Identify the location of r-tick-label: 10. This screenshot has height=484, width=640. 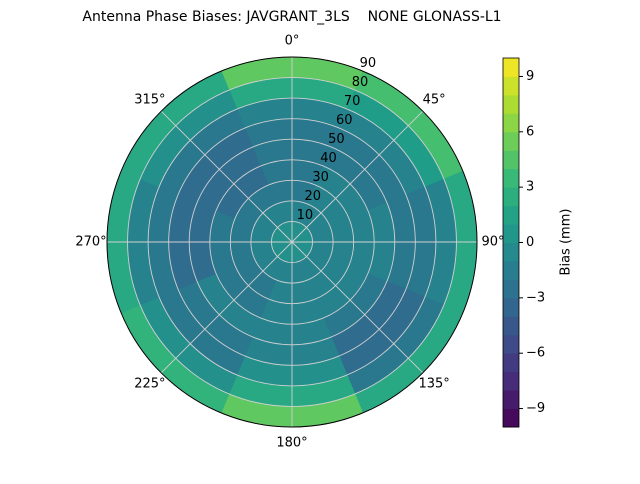
(305, 215).